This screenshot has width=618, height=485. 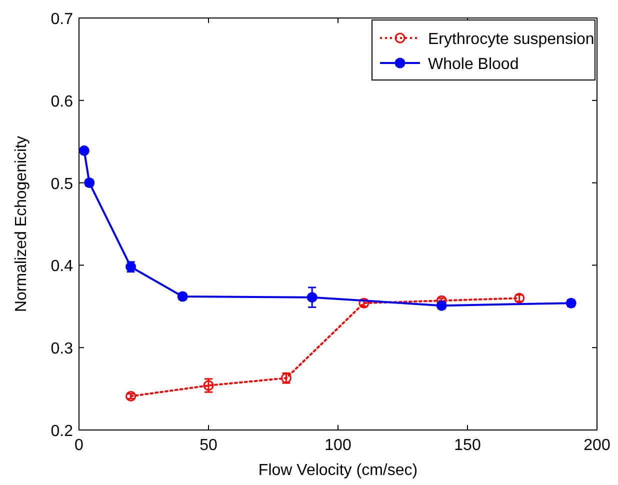 What do you see at coordinates (338, 470) in the screenshot?
I see `x-axis-title: Flow Velocity (cm/sec)` at bounding box center [338, 470].